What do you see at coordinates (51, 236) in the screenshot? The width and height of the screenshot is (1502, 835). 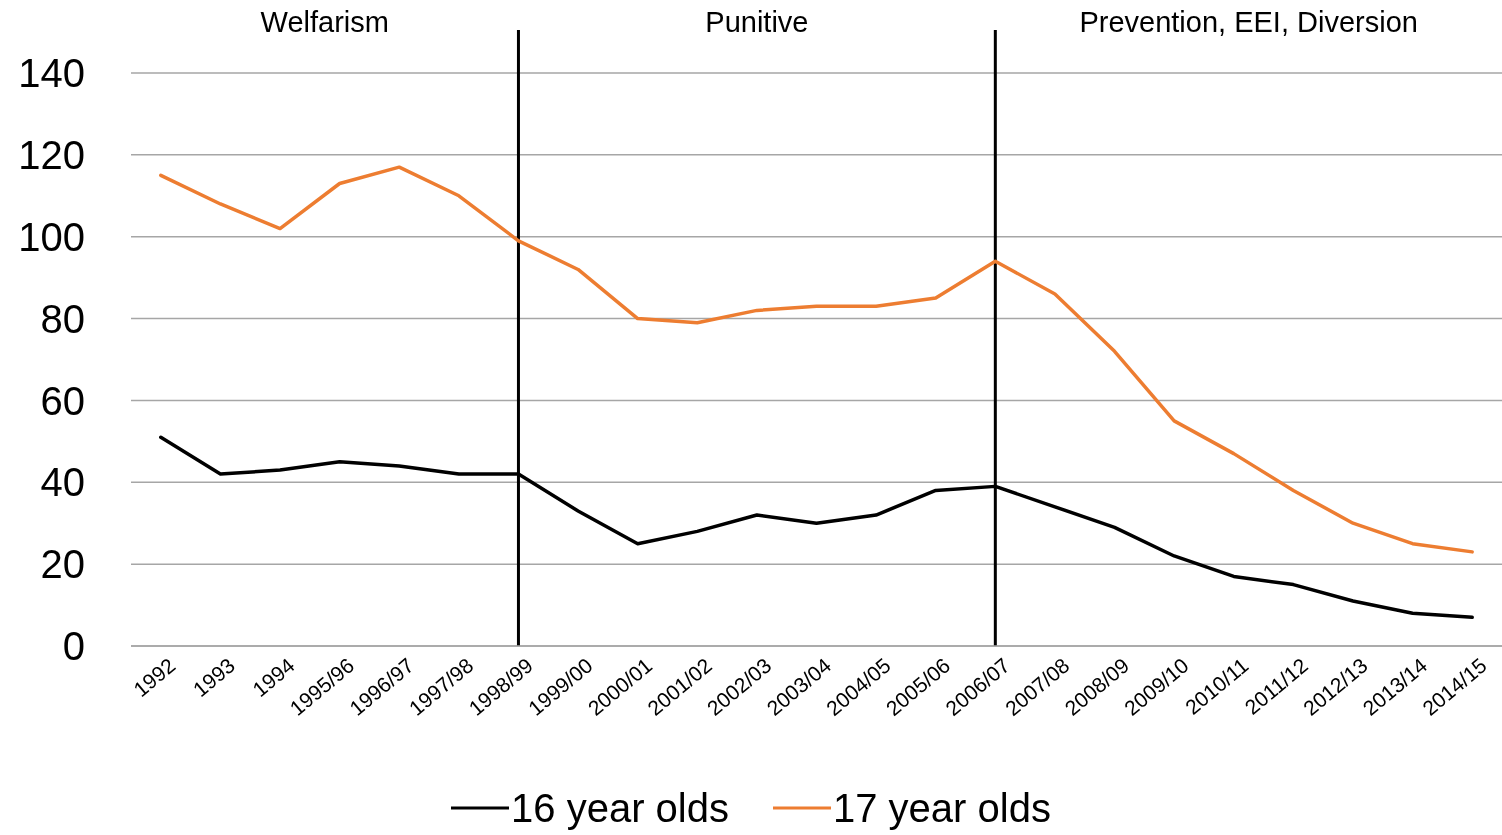 I see `y-tick-label: 100` at bounding box center [51, 236].